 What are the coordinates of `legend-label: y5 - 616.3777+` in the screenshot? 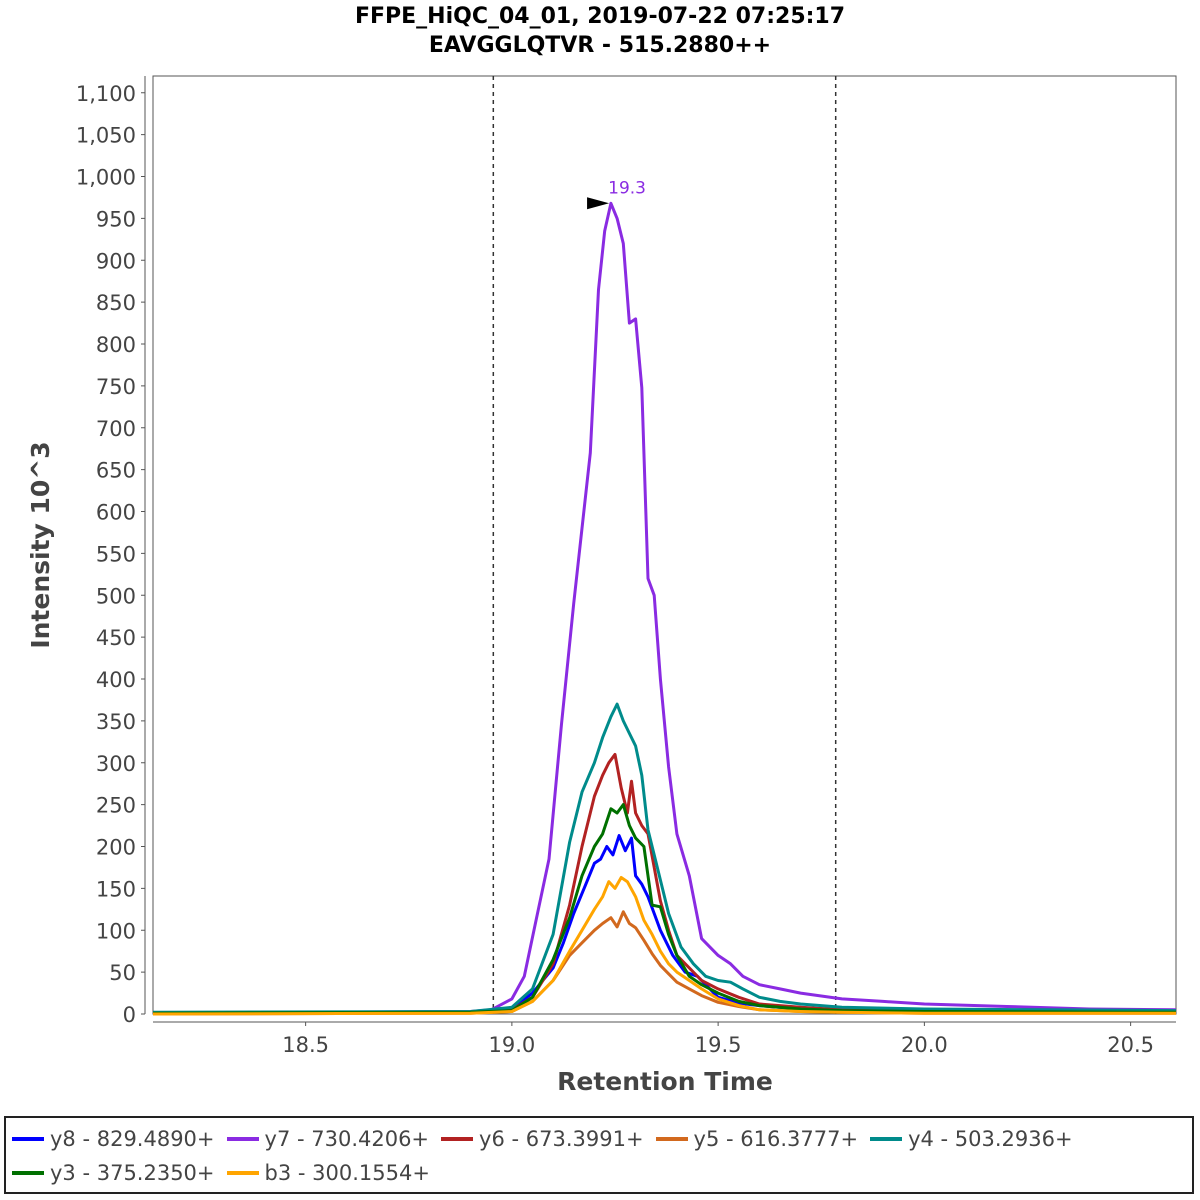 It's located at (776, 1139).